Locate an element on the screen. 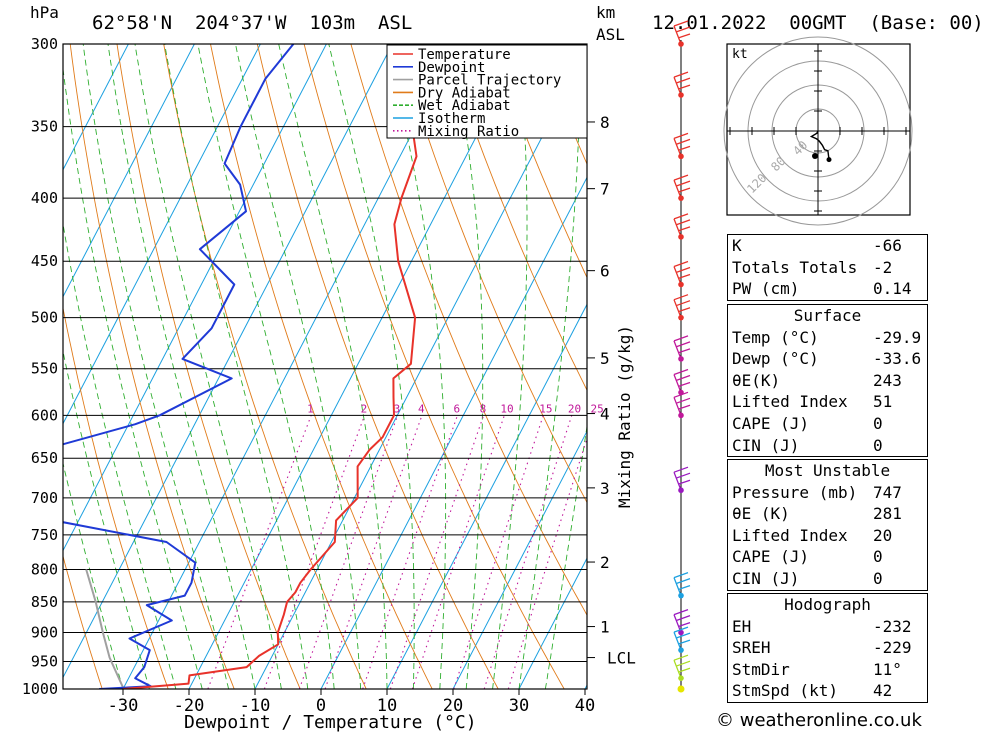 This screenshot has height=733, width=1000. stat-label: Temp (°C) is located at coordinates (775, 337).